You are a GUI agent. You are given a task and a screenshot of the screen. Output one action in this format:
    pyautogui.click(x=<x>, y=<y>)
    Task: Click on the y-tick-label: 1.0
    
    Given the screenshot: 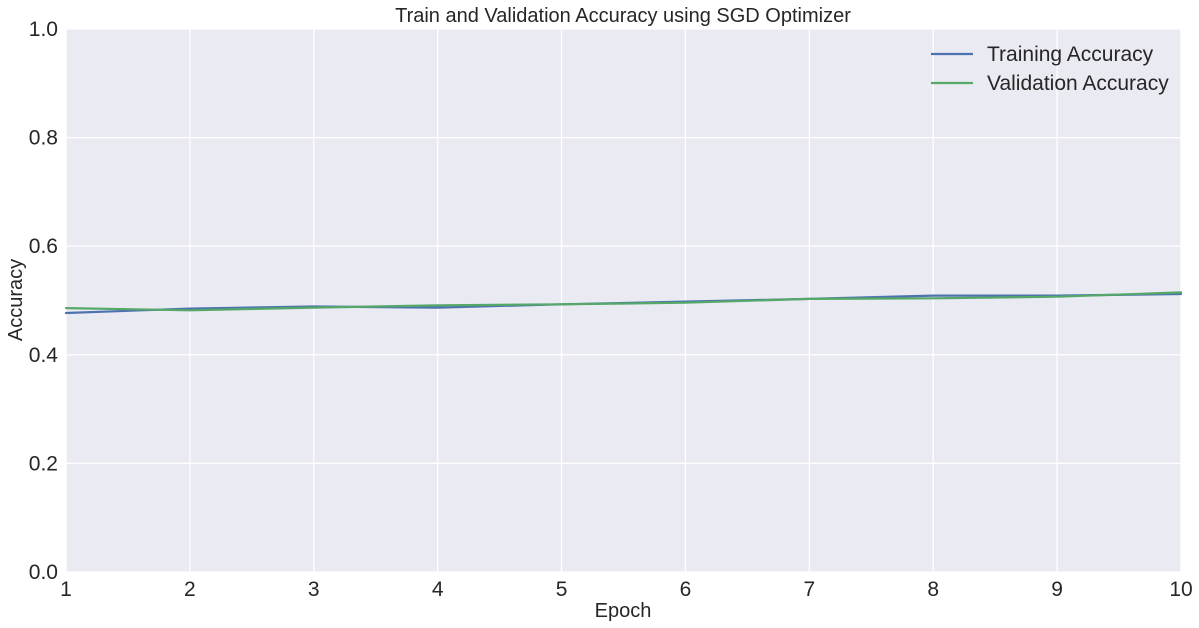 What is the action you would take?
    pyautogui.click(x=43, y=29)
    